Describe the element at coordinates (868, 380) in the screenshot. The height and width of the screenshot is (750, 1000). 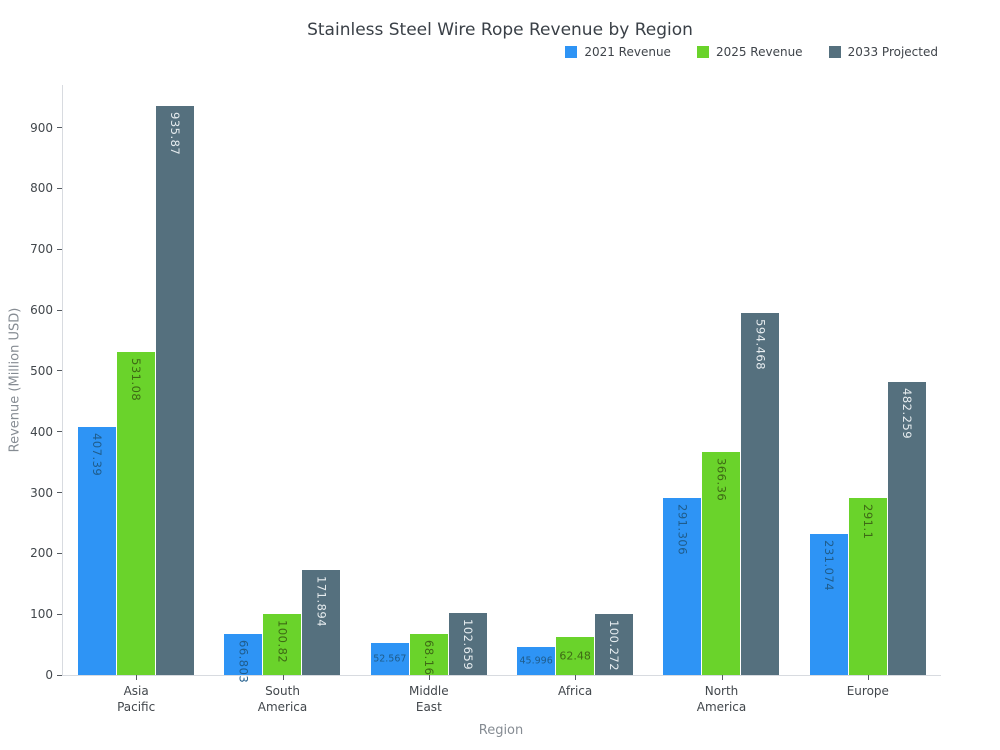
I see `bar-group: 231.074 291.1 482.259` at that location.